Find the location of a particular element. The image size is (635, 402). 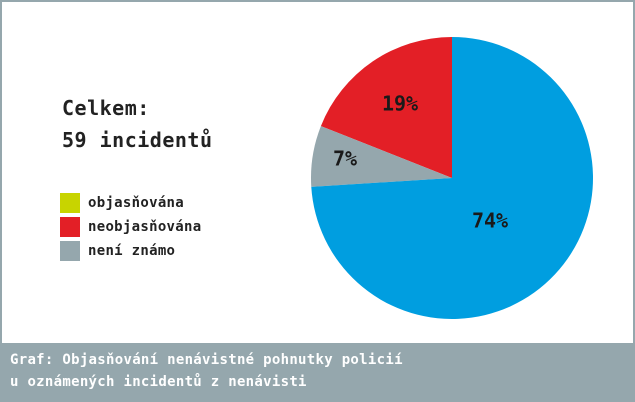

total-label: Celkem: is located at coordinates (106, 108).